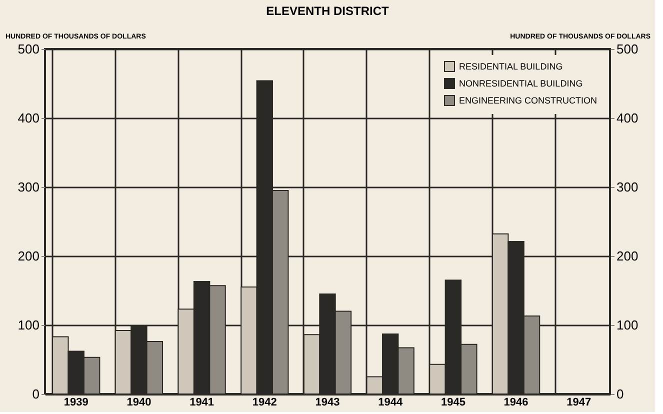  Describe the element at coordinates (627, 118) in the screenshot. I see `y2-tick-label: 400` at that location.